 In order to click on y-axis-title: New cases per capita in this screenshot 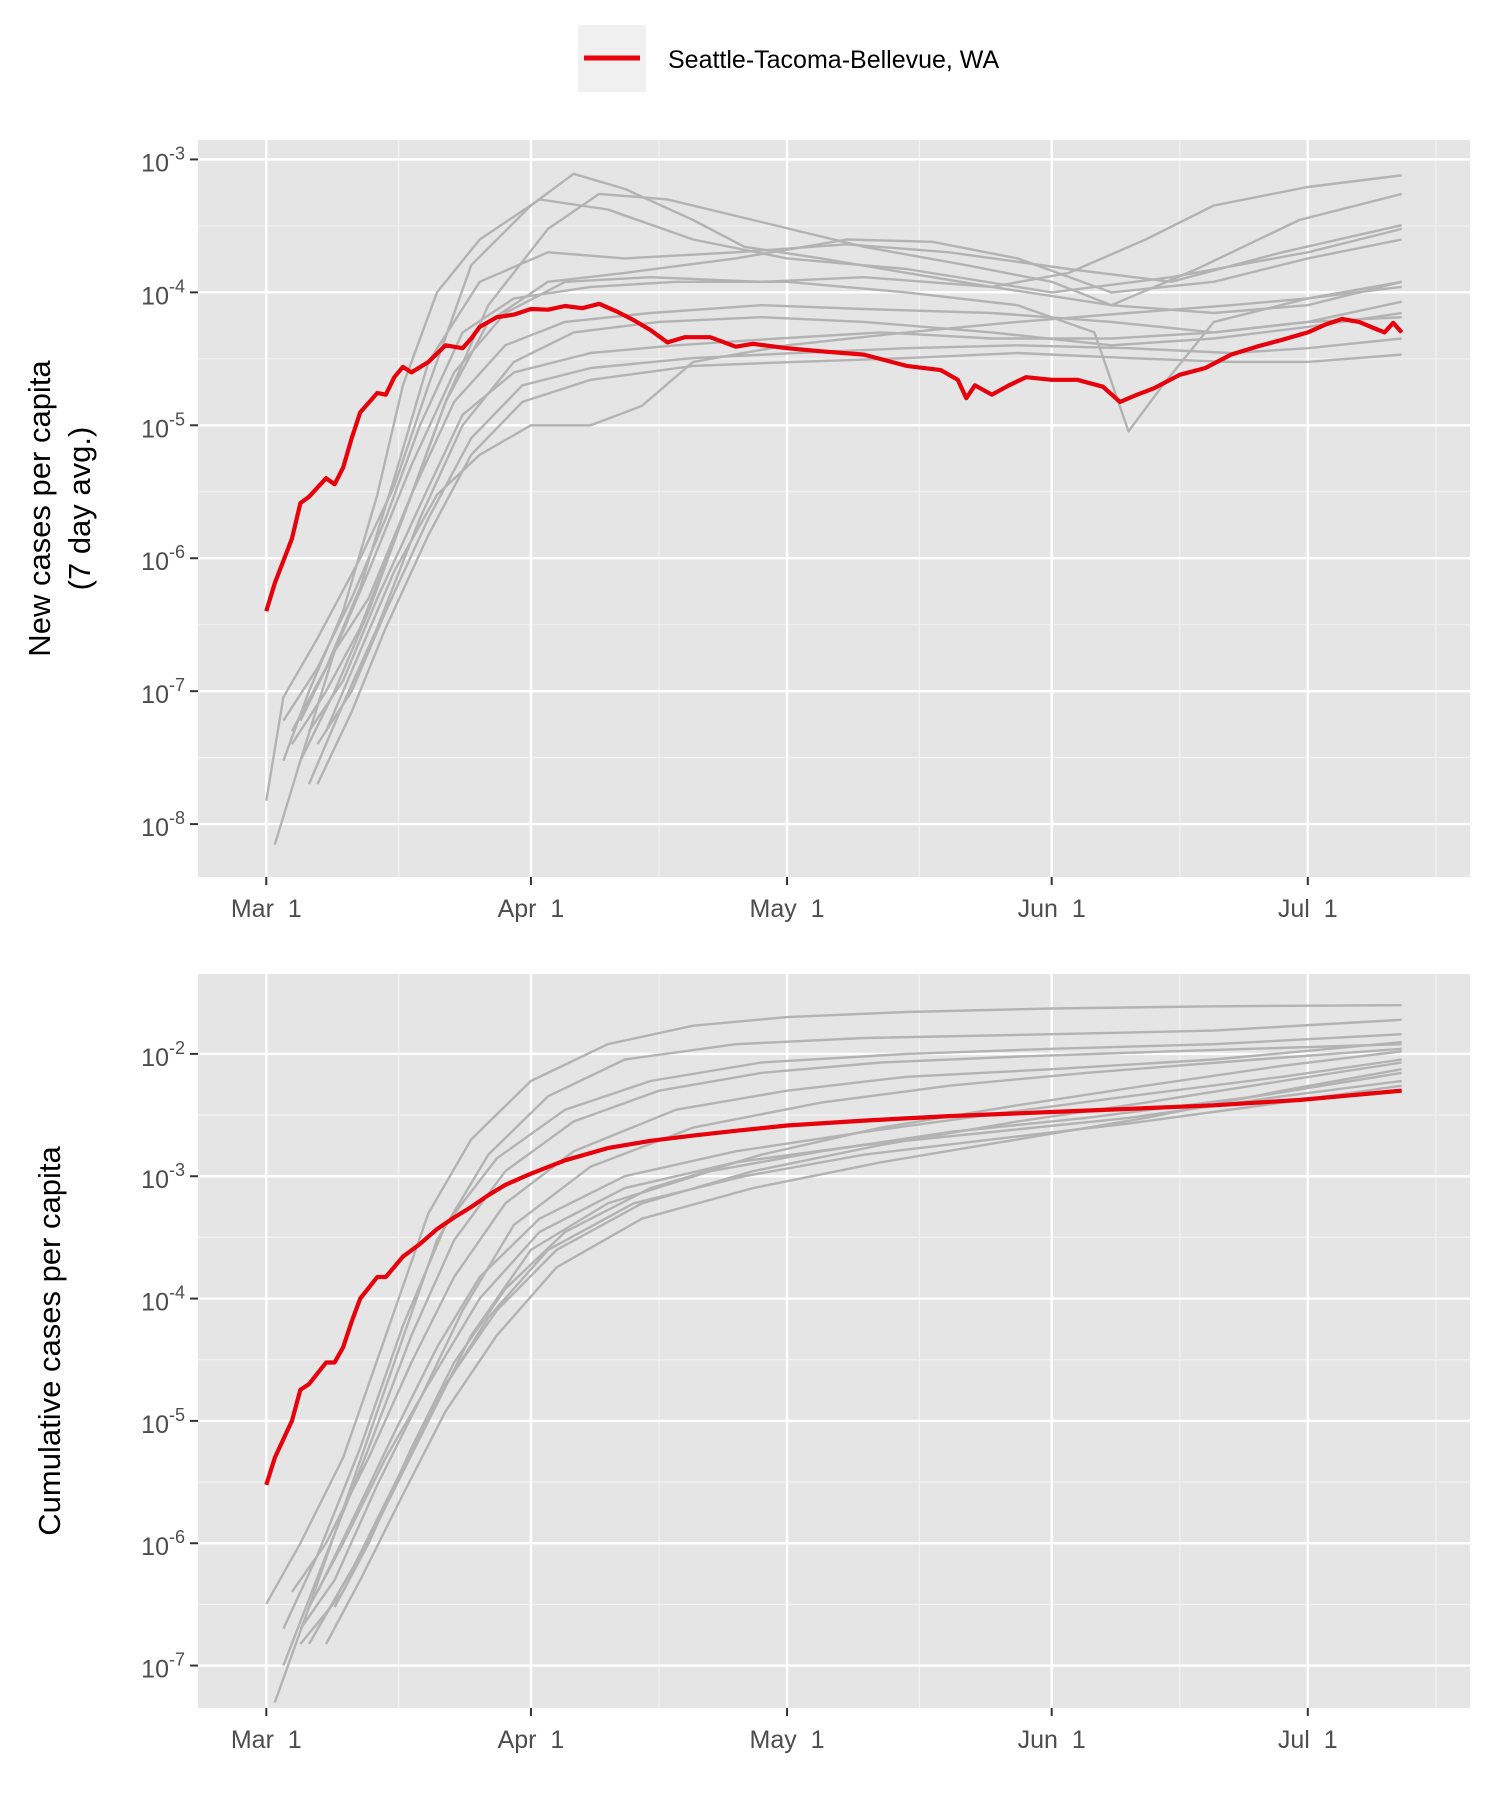, I will do `click(39, 508)`.